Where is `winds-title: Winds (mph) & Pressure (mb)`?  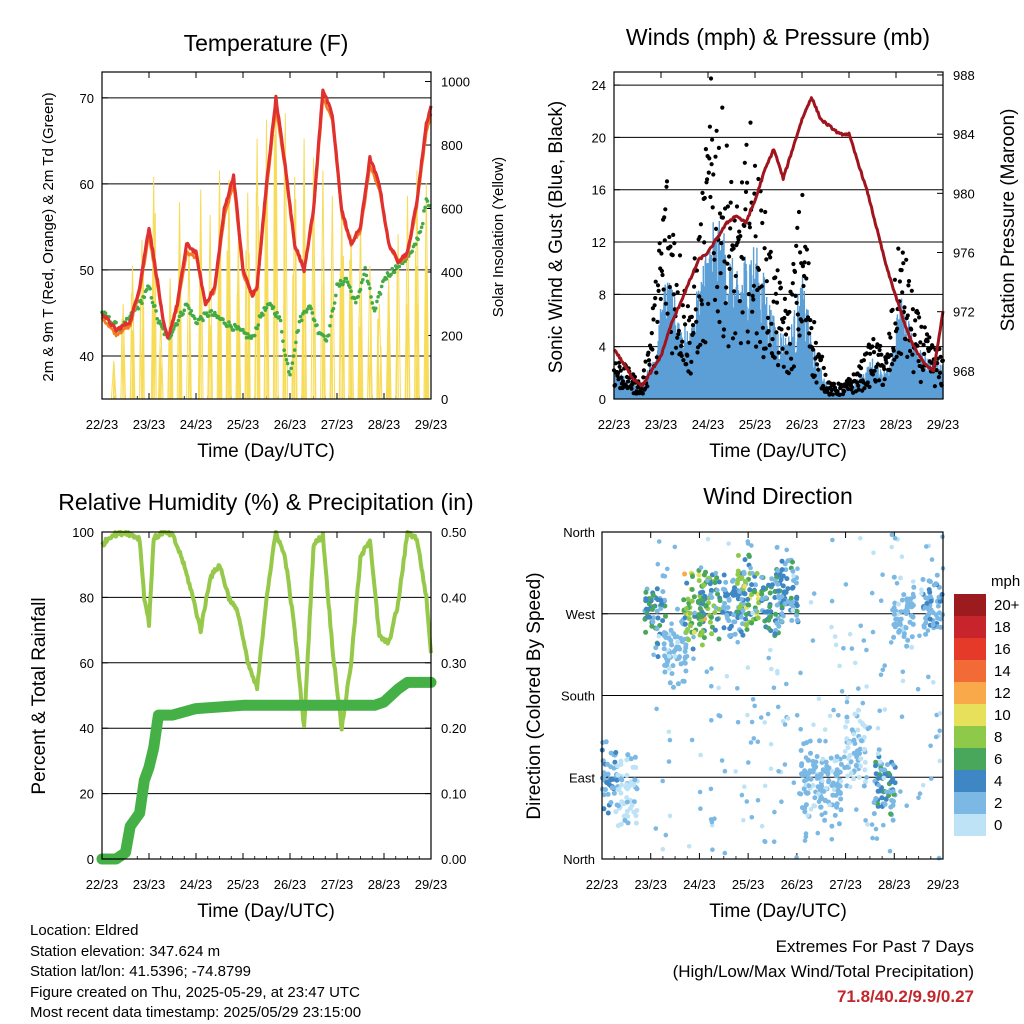 winds-title: Winds (mph) & Pressure (mb) is located at coordinates (778, 37).